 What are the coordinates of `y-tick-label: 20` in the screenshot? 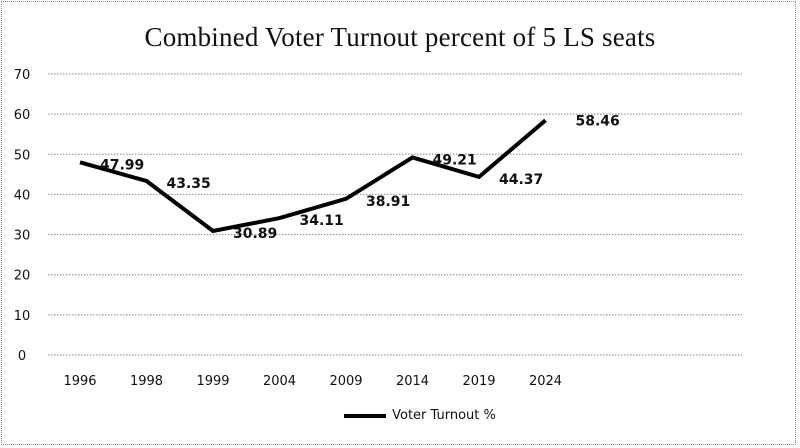 It's located at (22, 276).